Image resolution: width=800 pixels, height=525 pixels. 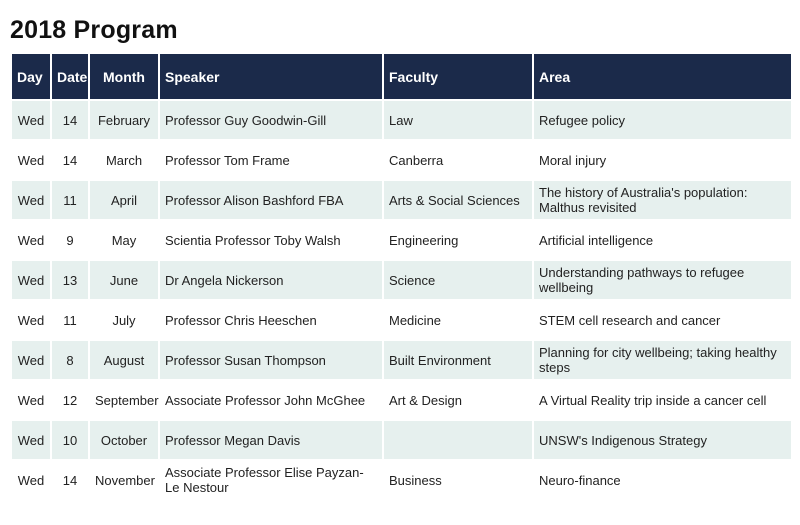 What do you see at coordinates (662, 240) in the screenshot?
I see `cell-area: Artificial intelligence` at bounding box center [662, 240].